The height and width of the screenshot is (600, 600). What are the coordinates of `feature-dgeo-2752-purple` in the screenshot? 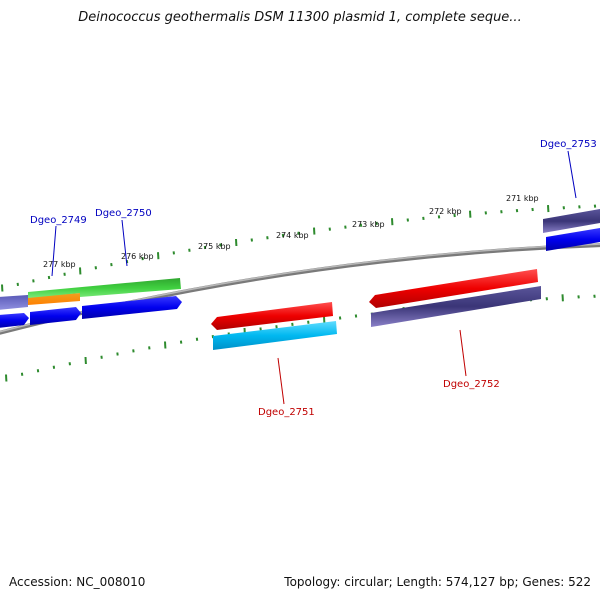 It's located at (456, 306).